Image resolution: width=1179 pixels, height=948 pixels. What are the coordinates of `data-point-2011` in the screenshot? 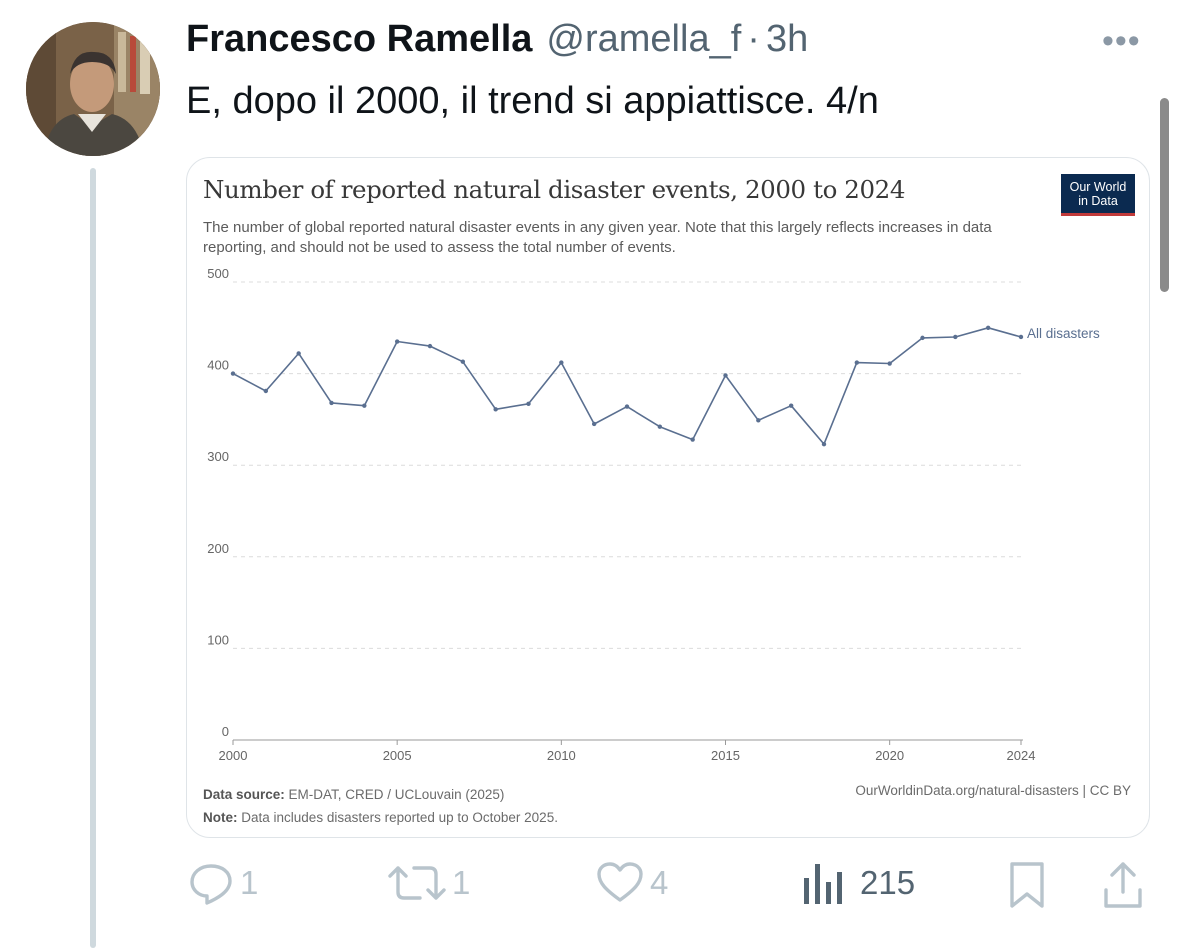 It's located at (594, 424).